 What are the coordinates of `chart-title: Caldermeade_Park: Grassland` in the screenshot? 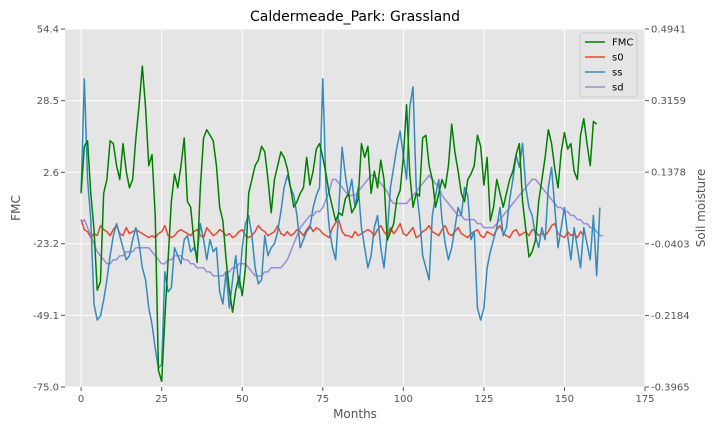 It's located at (355, 17).